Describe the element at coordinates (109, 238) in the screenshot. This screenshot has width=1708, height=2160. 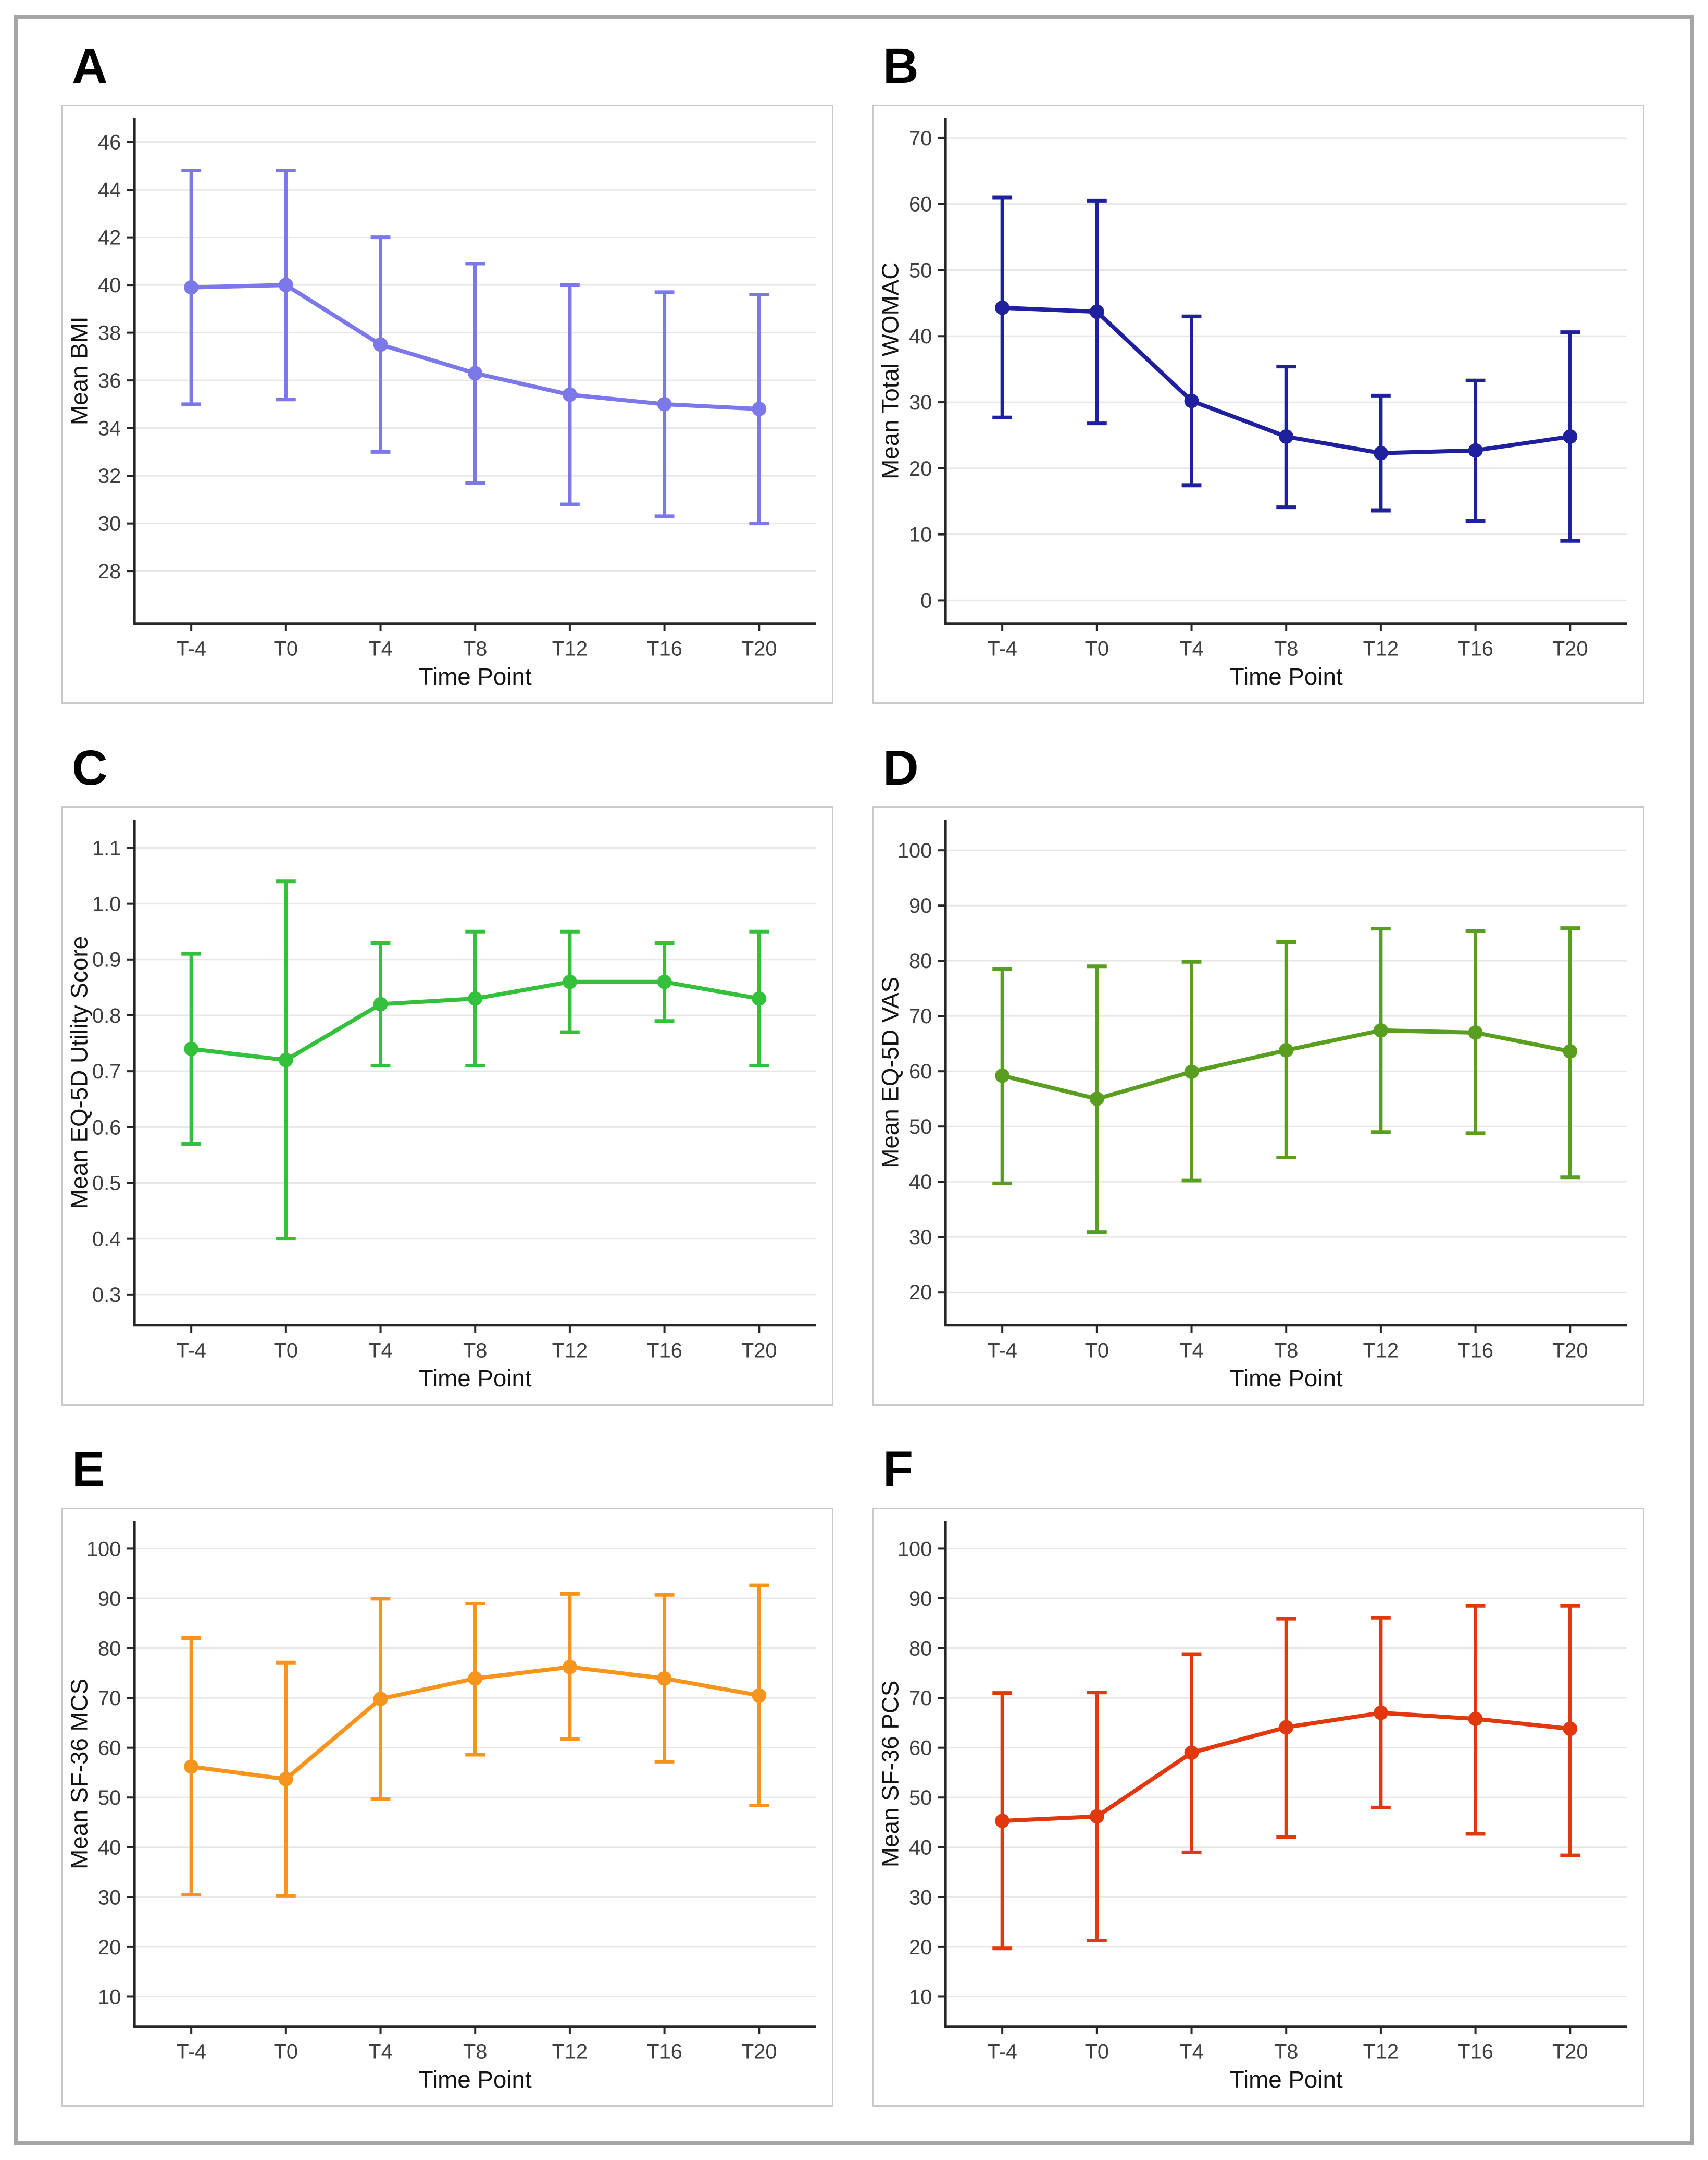
I see `y-tick-label: 42` at that location.